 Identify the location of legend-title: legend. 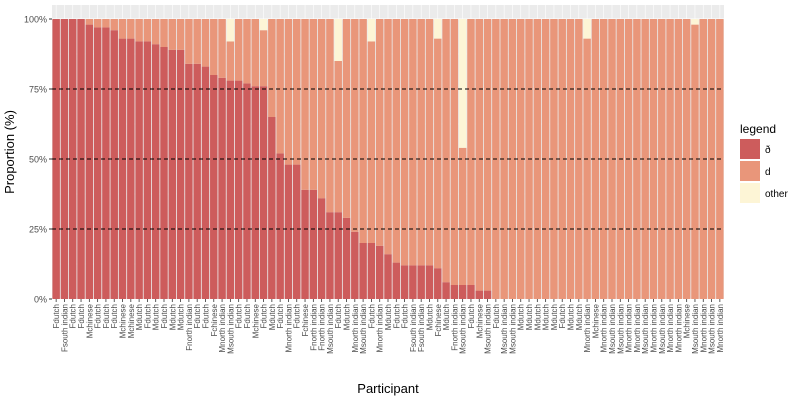
(758, 129).